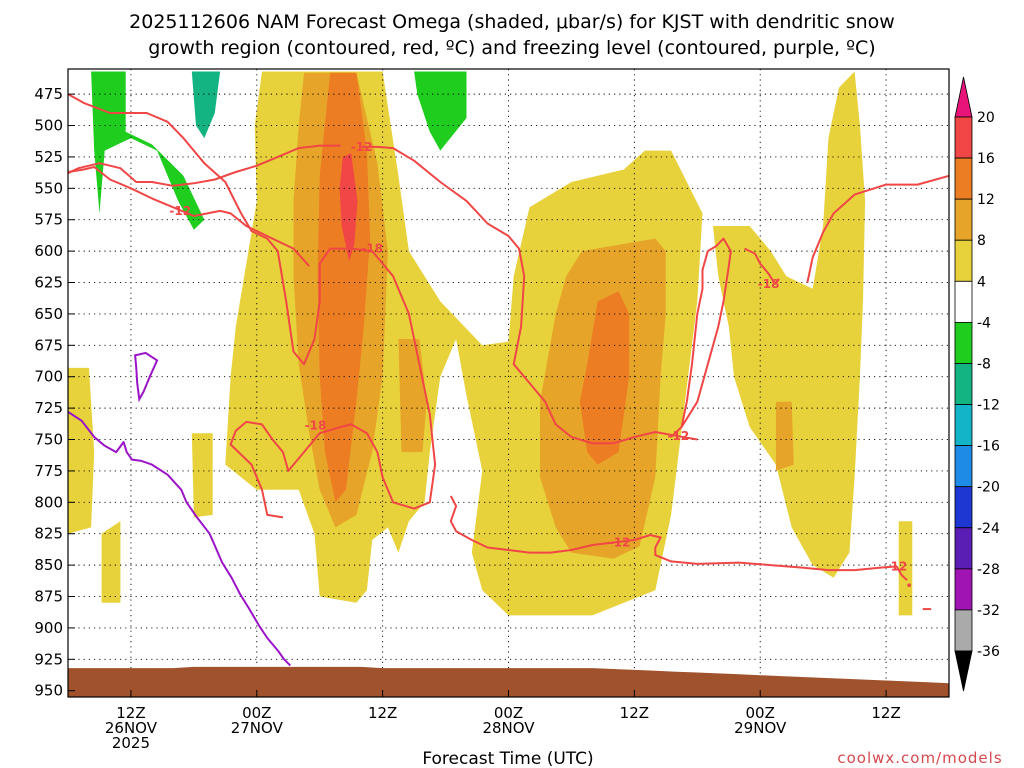 This screenshot has height=768, width=1024. I want to click on dgz-dot, so click(909, 585).